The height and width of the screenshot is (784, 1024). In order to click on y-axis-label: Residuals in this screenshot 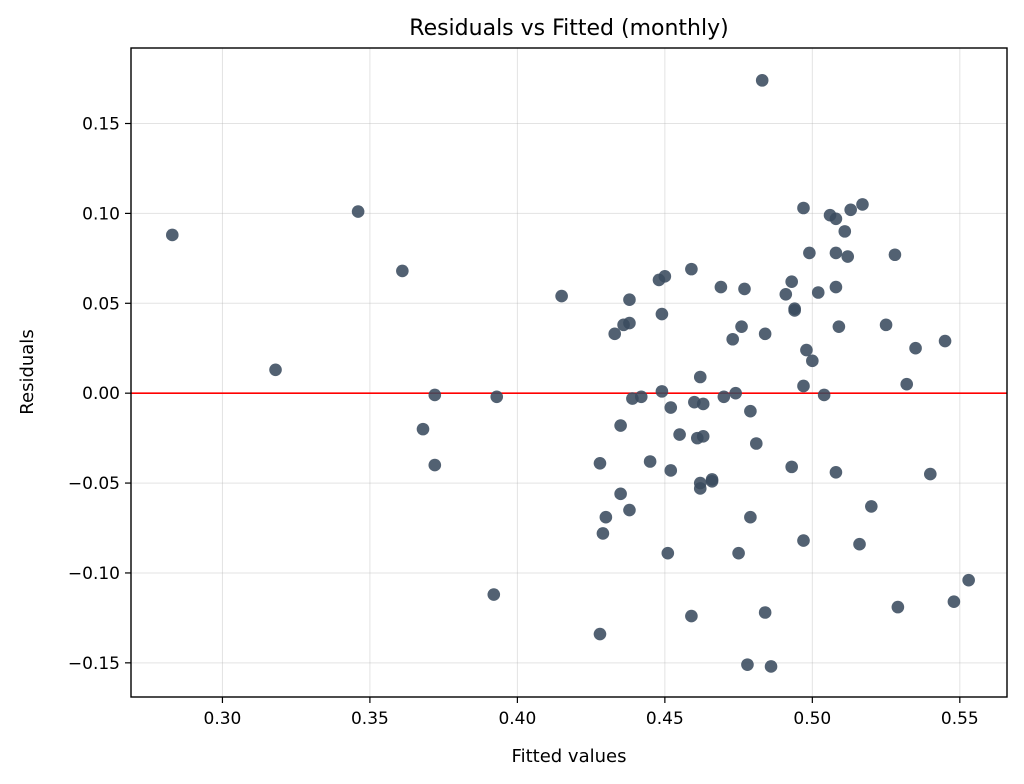, I will do `click(27, 371)`.